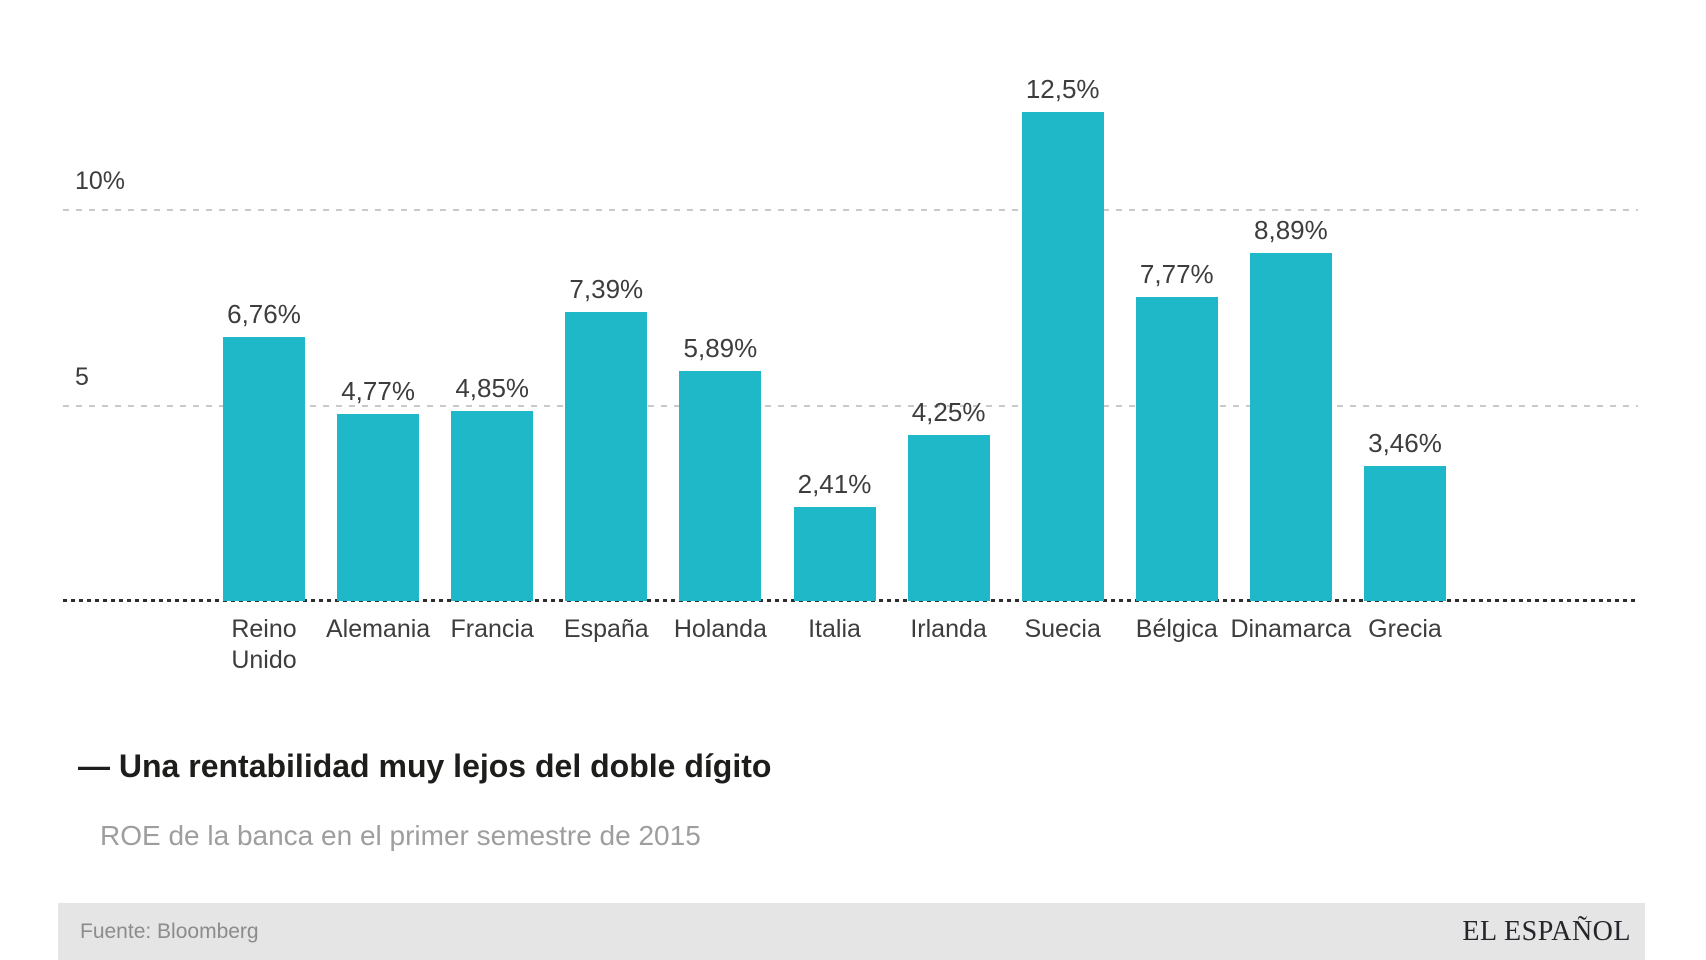  What do you see at coordinates (720, 347) in the screenshot?
I see `bar-value-label-holanda: 5,89%` at bounding box center [720, 347].